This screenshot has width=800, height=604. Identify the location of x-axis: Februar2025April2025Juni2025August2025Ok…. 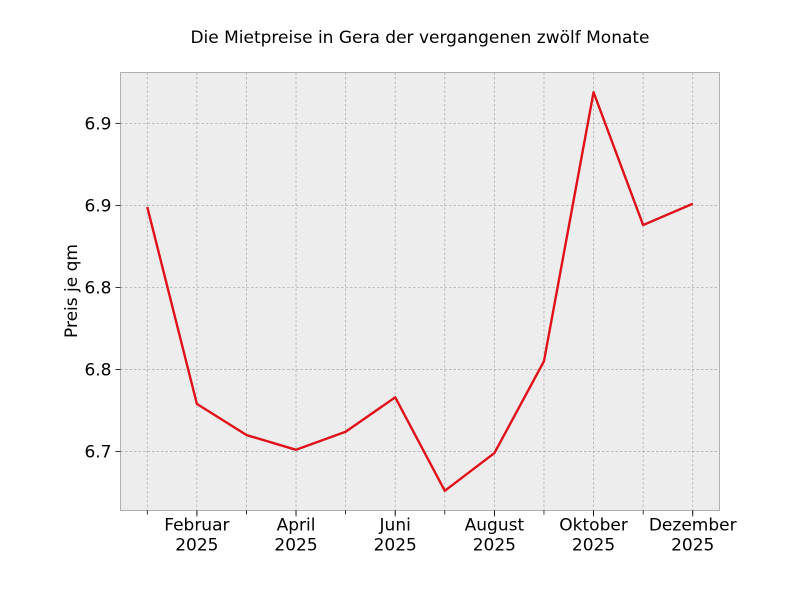
(441, 533).